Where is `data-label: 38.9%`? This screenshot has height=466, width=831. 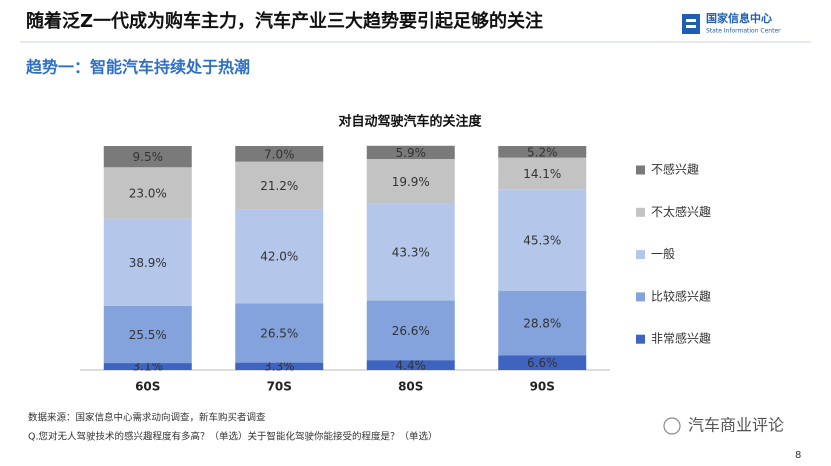 data-label: 38.9% is located at coordinates (148, 263).